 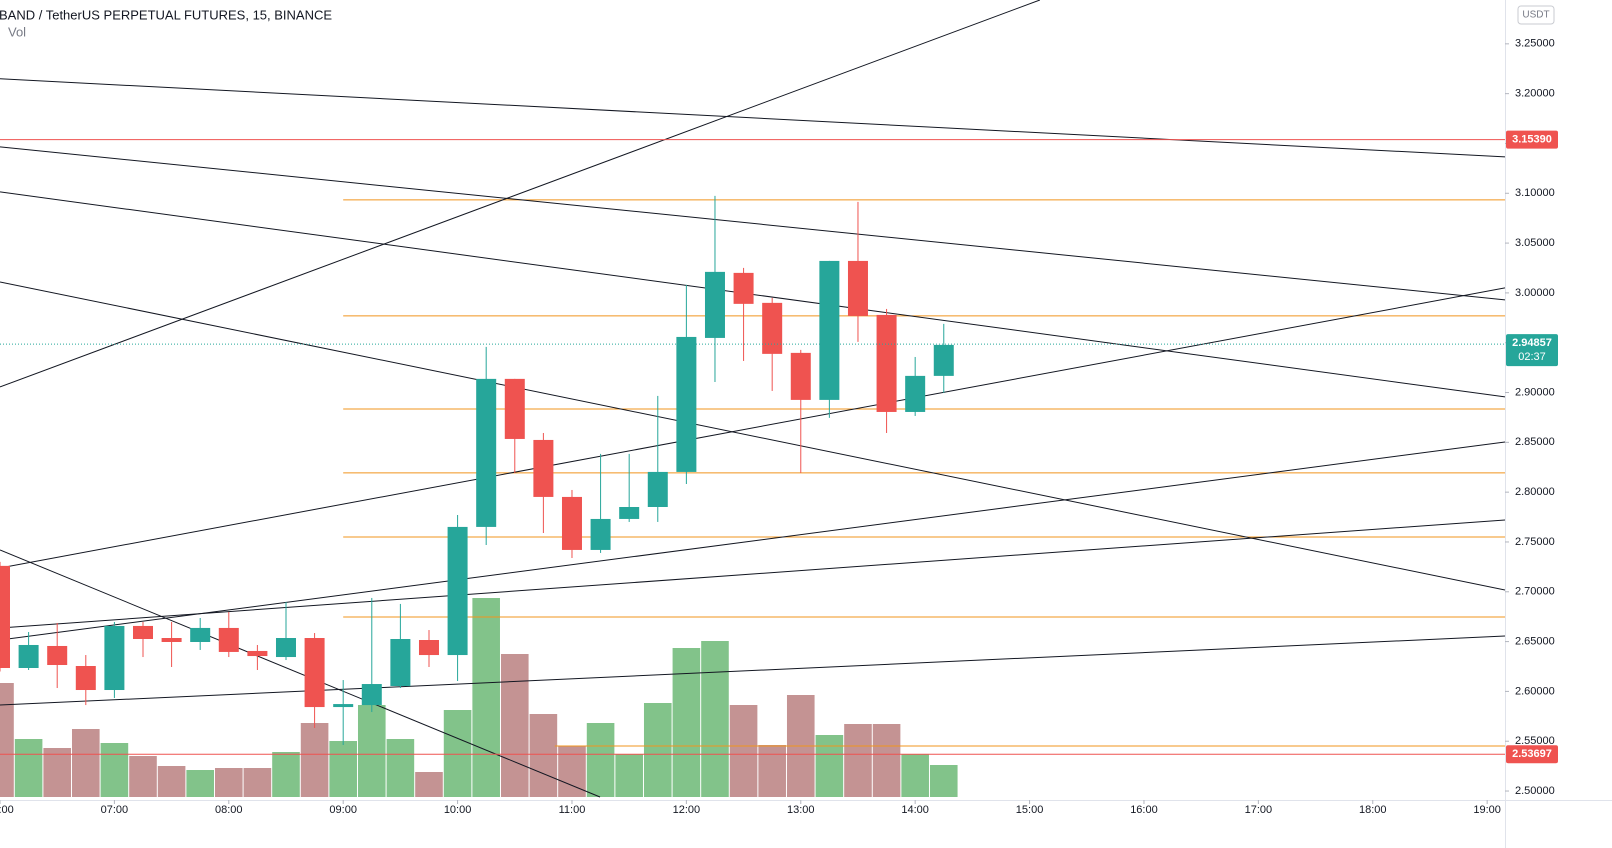 What do you see at coordinates (1144, 810) in the screenshot?
I see `x-tick-label: 16:00` at bounding box center [1144, 810].